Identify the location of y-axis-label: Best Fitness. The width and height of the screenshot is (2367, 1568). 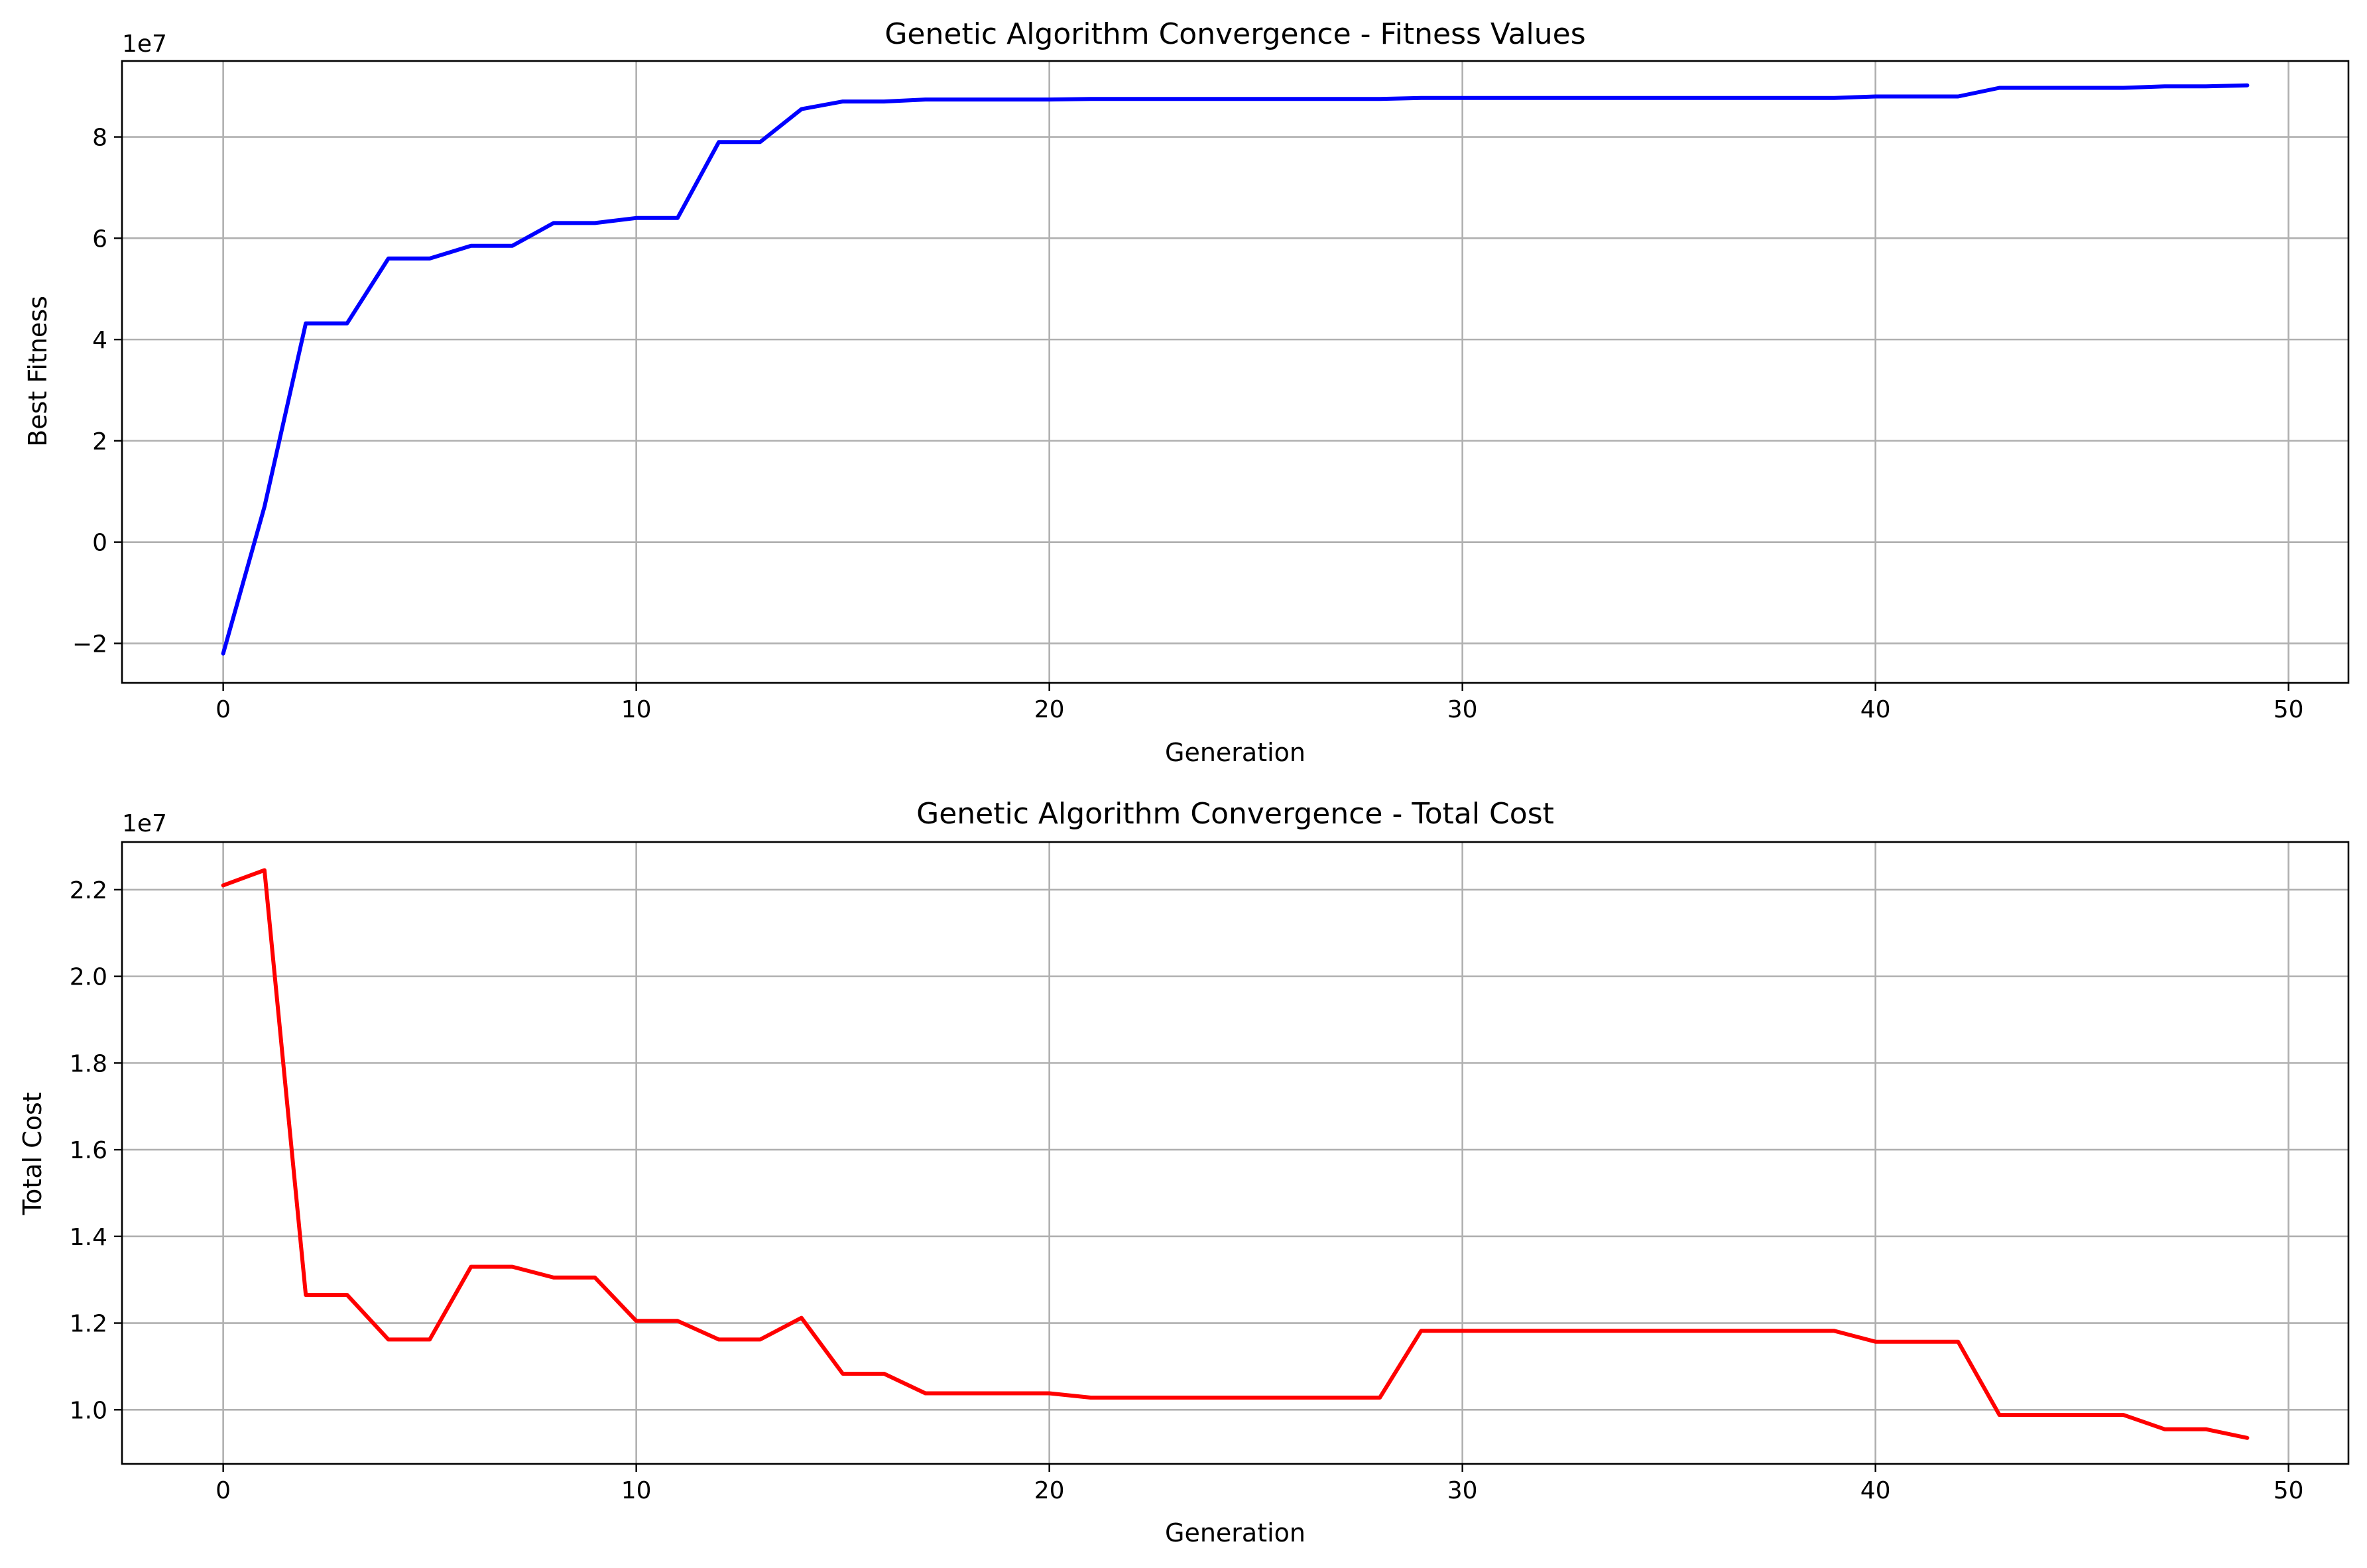
(37, 371).